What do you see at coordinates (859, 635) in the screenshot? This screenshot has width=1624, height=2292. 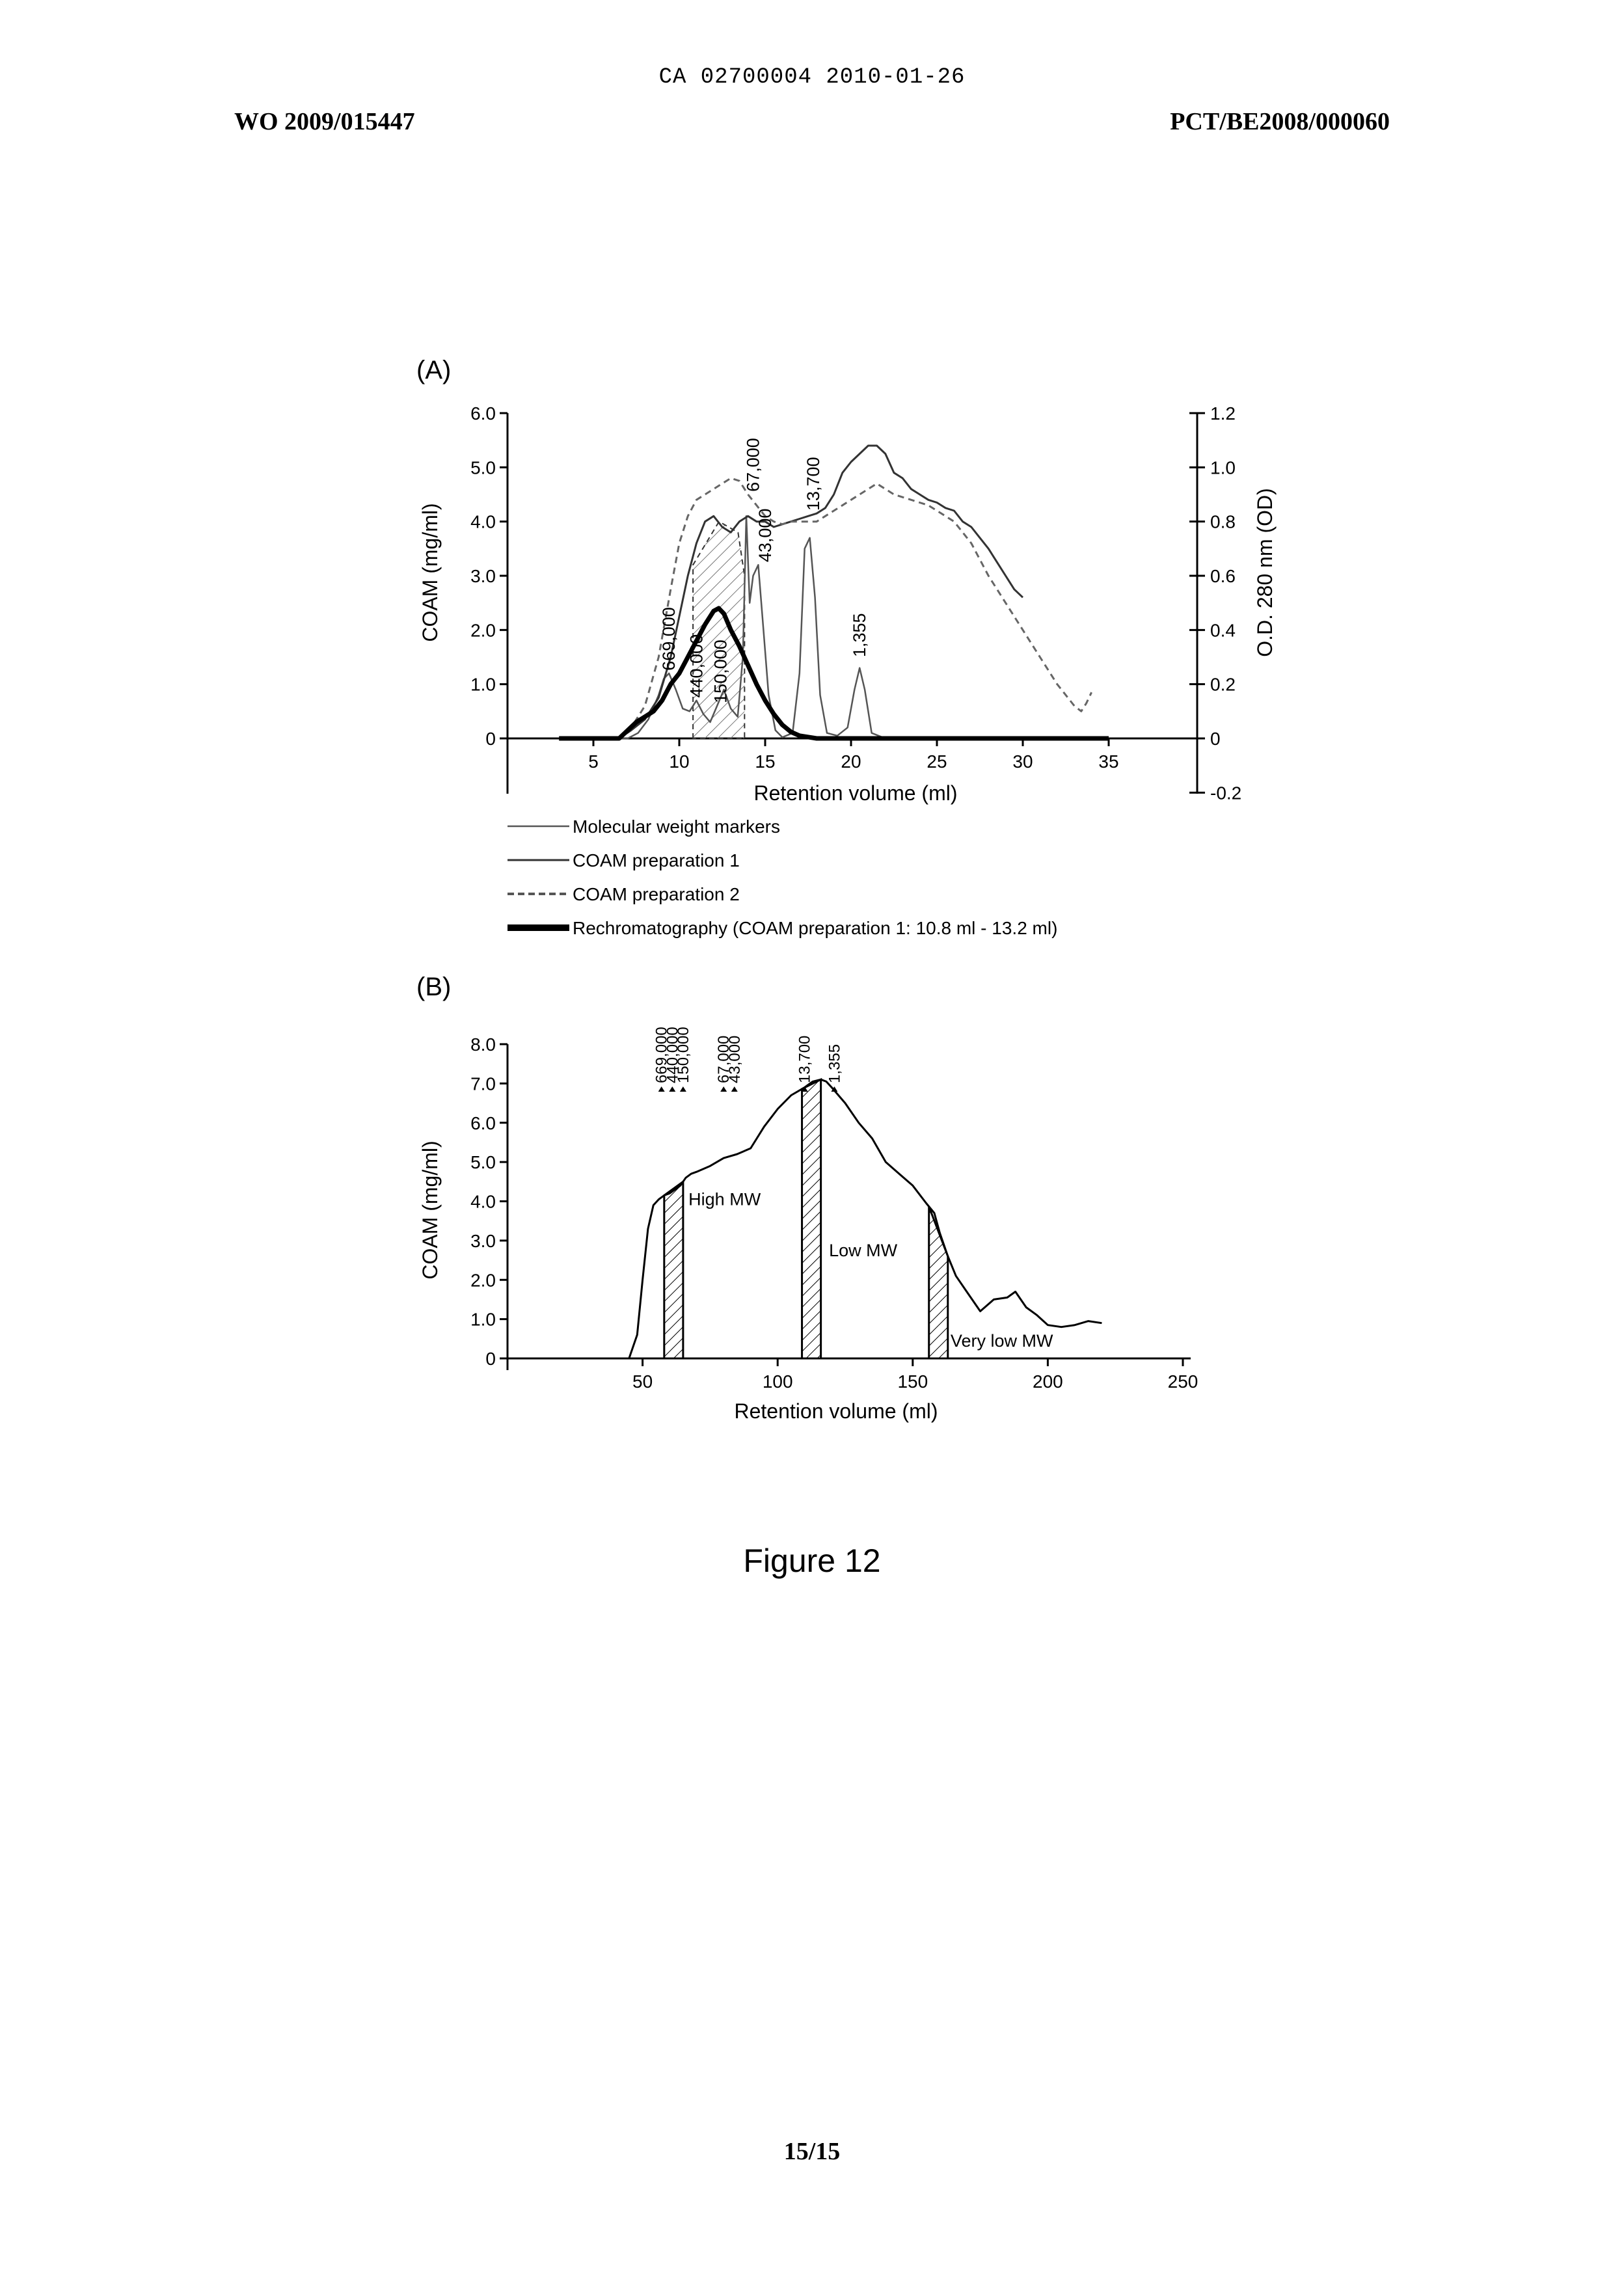 I see `panel-a-marker-label: 1,355` at bounding box center [859, 635].